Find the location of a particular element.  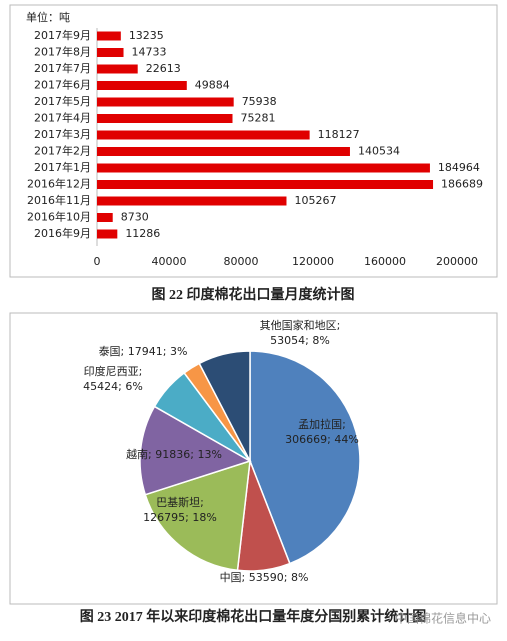

data-label: 印度尼西亚; is located at coordinates (113, 371).